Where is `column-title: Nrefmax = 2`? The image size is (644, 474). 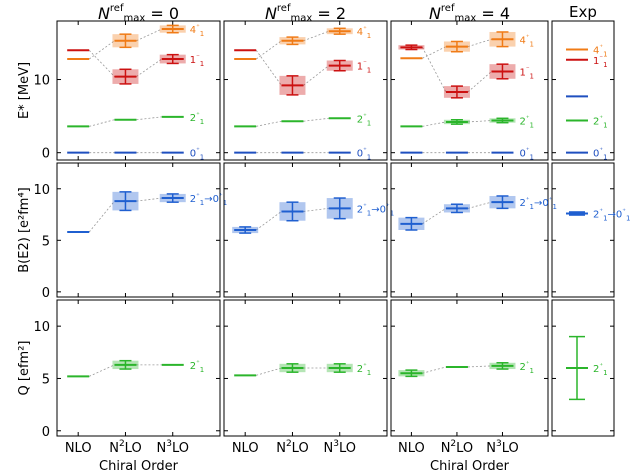 column-title: Nrefmax = 2 is located at coordinates (305, 13).